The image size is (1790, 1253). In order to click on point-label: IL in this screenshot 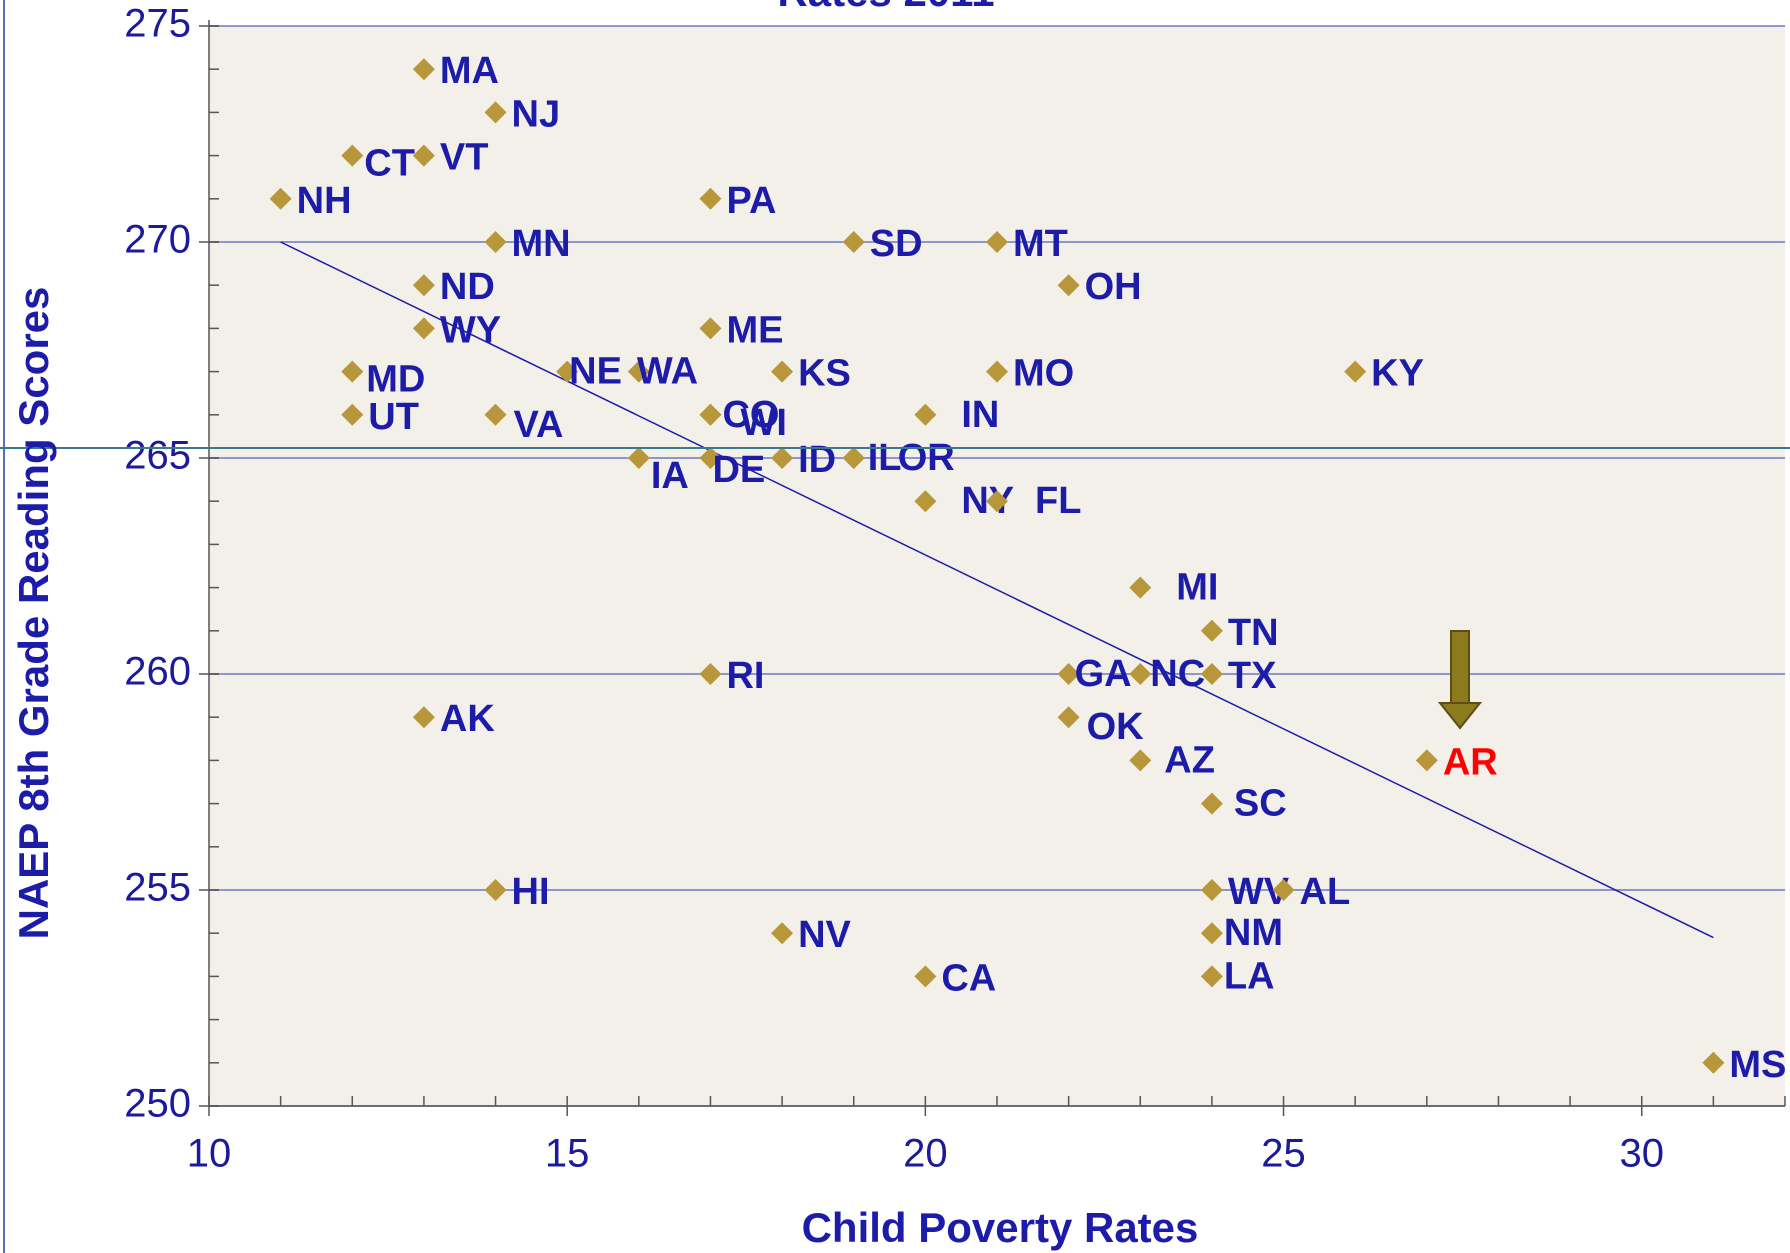, I will do `click(885, 458)`.